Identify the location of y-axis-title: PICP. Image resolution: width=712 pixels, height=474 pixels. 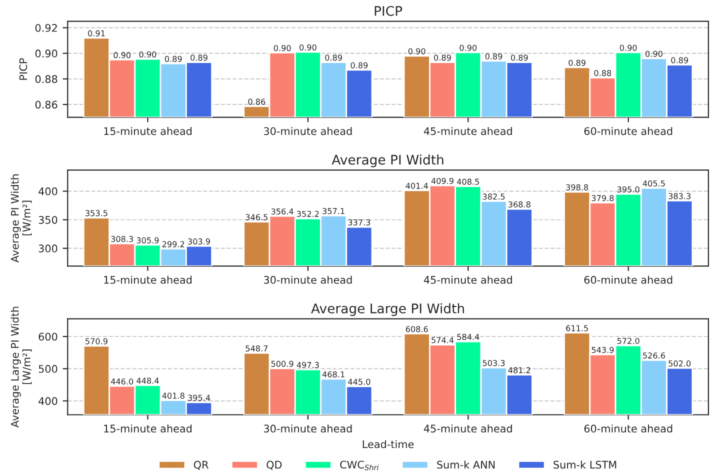
(23, 69).